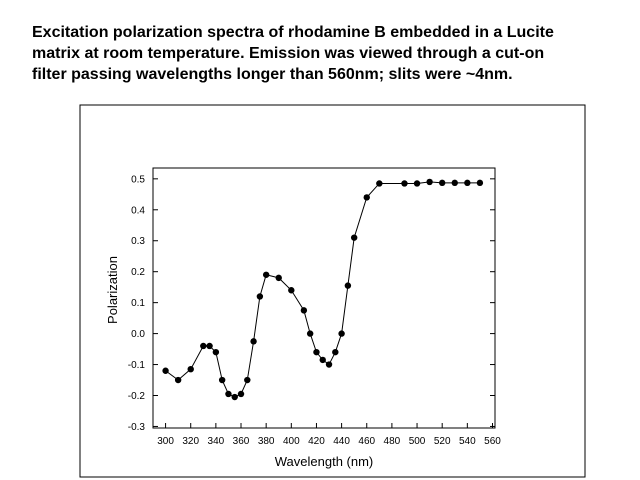 The image size is (640, 480). I want to click on y-tick-label: 0.4, so click(138, 210).